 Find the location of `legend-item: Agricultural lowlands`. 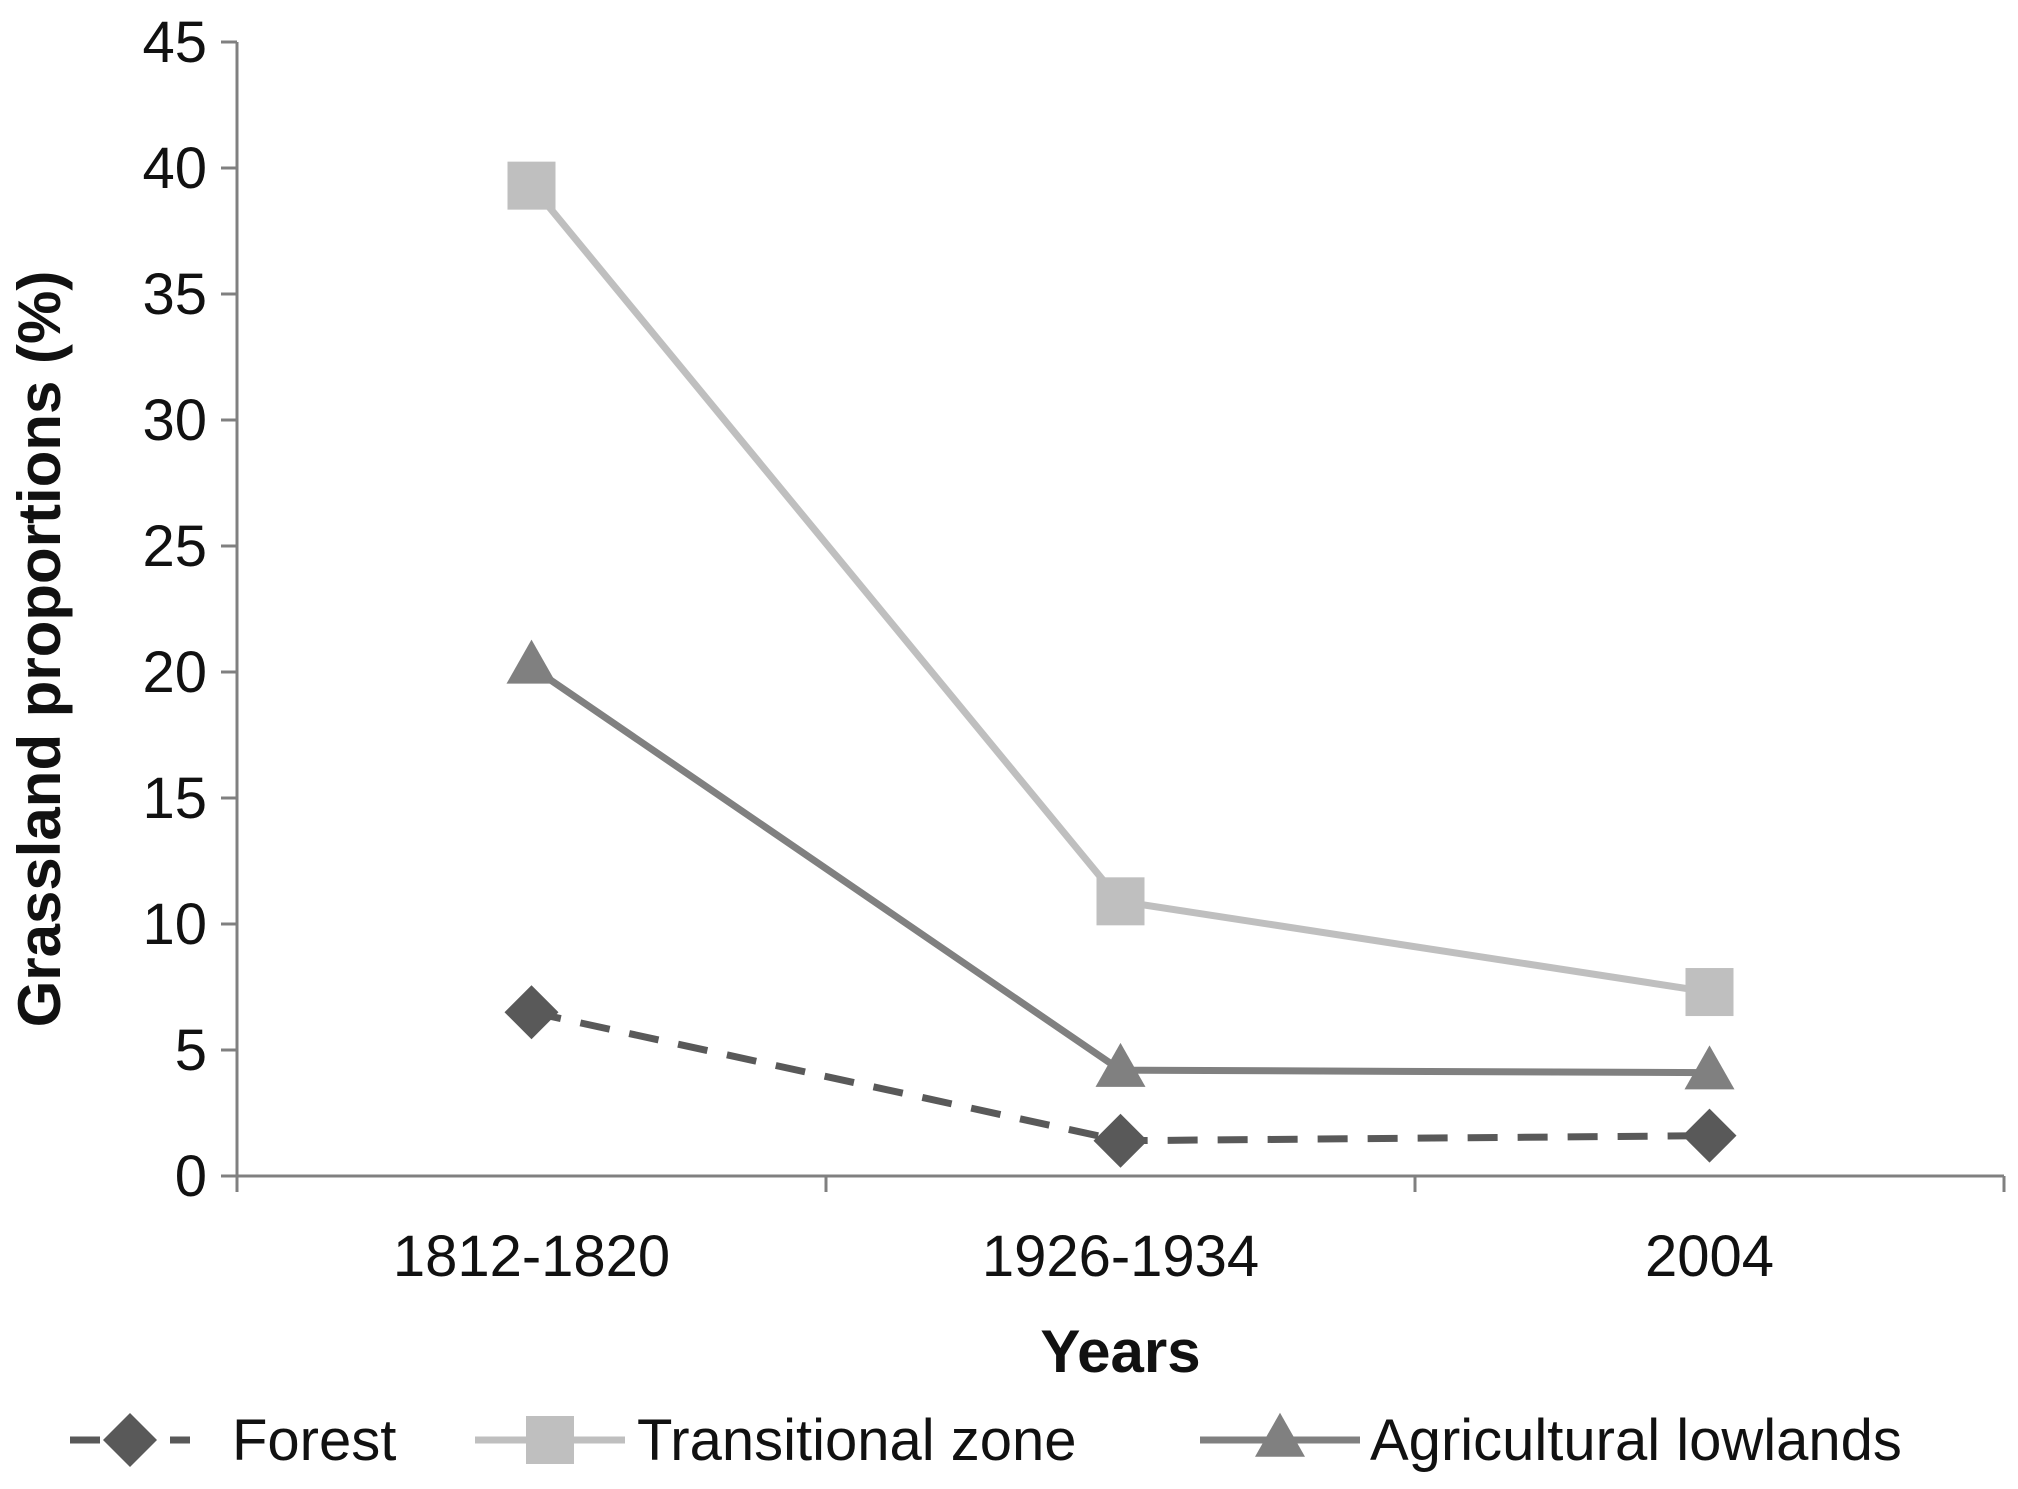

legend-item: Agricultural lowlands is located at coordinates (1551, 1440).